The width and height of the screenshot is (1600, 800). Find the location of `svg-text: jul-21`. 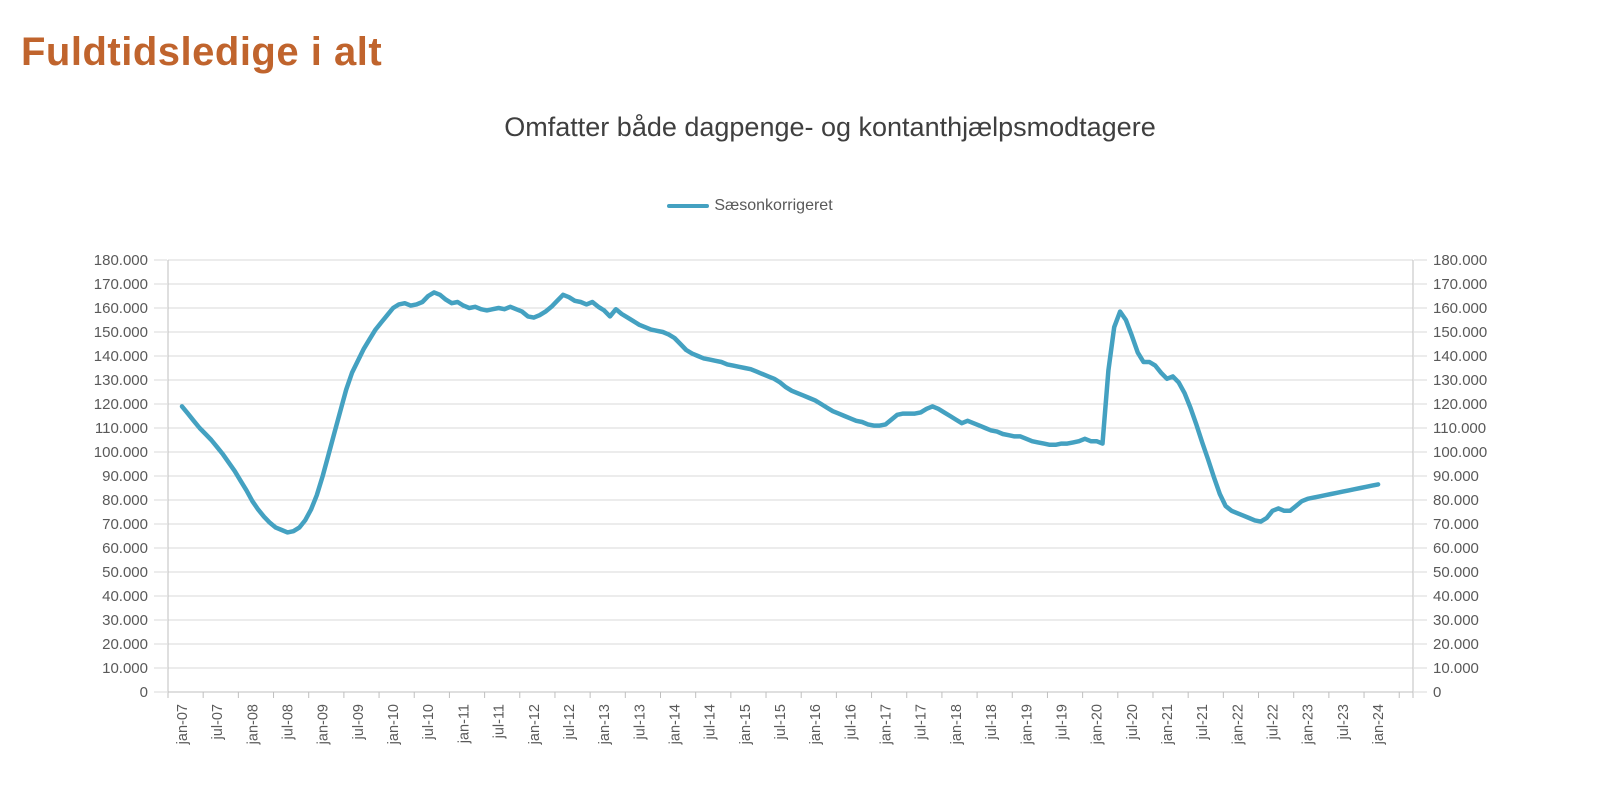

svg-text: jul-21 is located at coordinates (1203, 722).